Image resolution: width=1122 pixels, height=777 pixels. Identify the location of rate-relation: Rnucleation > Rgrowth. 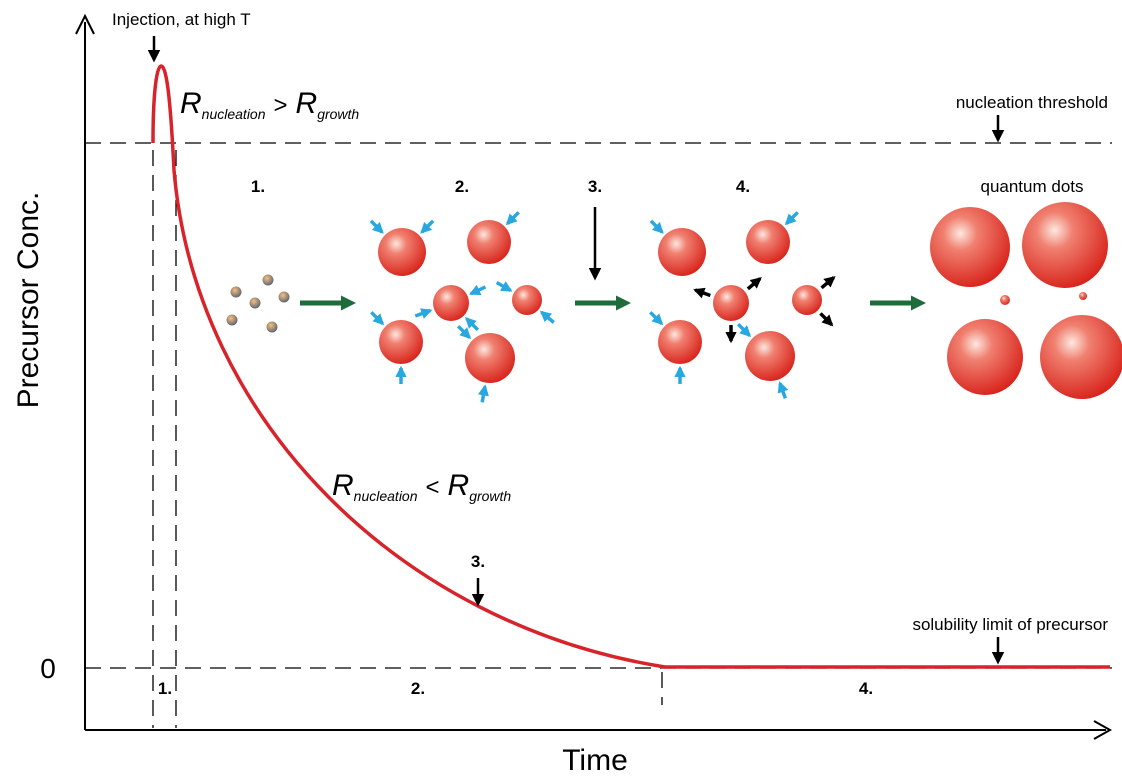
(269, 104).